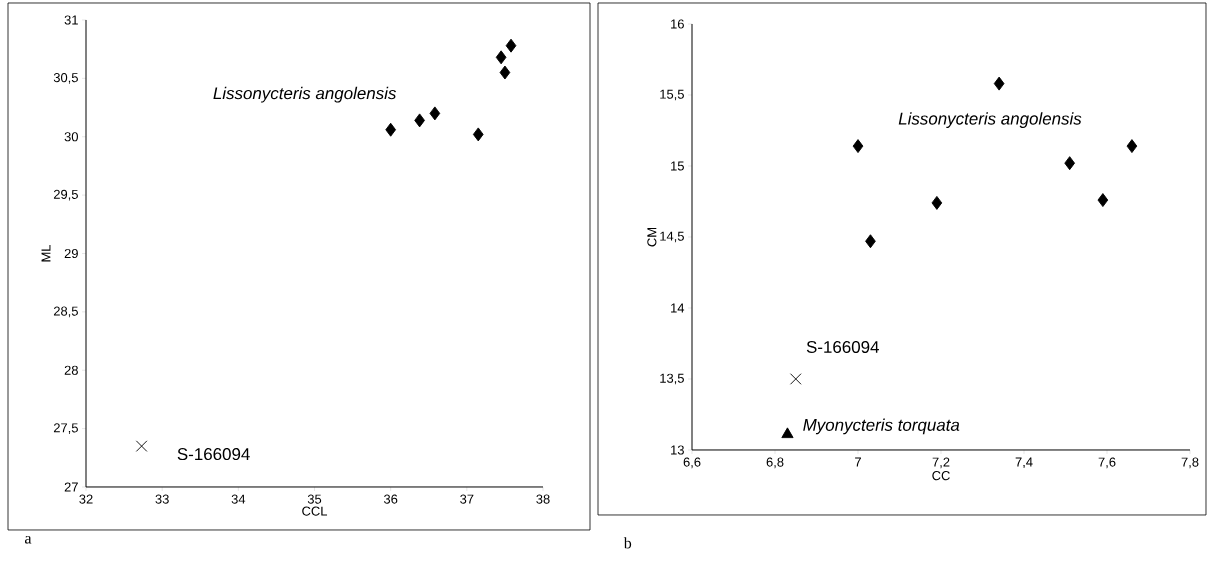 Image resolution: width=1211 pixels, height=567 pixels. What do you see at coordinates (677, 166) in the screenshot?
I see `y-tick-label: 15` at bounding box center [677, 166].